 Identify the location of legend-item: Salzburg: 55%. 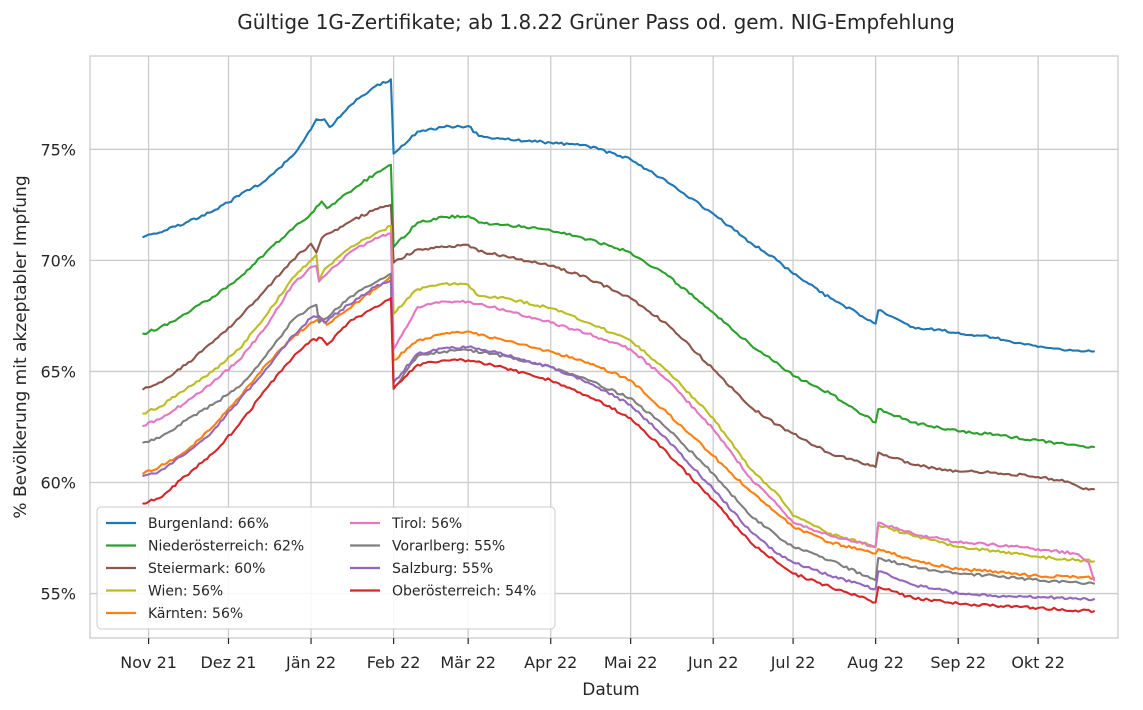
(421, 569).